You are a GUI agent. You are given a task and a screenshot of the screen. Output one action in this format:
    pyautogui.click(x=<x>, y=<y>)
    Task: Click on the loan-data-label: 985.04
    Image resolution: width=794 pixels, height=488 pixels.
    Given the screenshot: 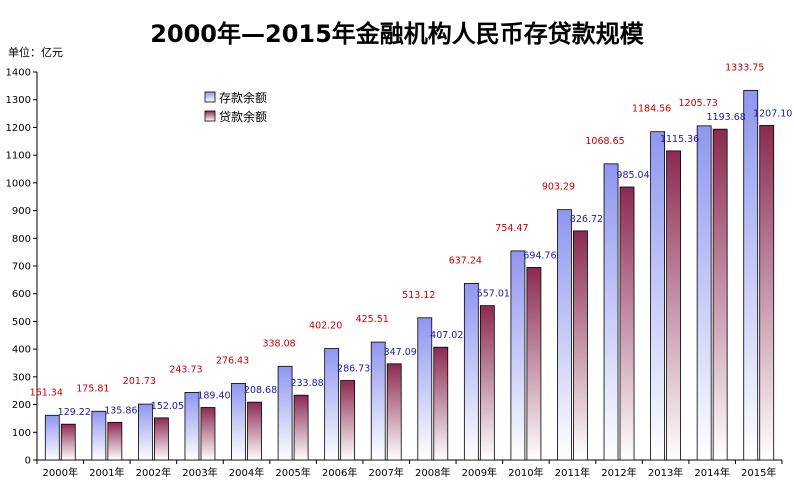 What is the action you would take?
    pyautogui.click(x=632, y=175)
    